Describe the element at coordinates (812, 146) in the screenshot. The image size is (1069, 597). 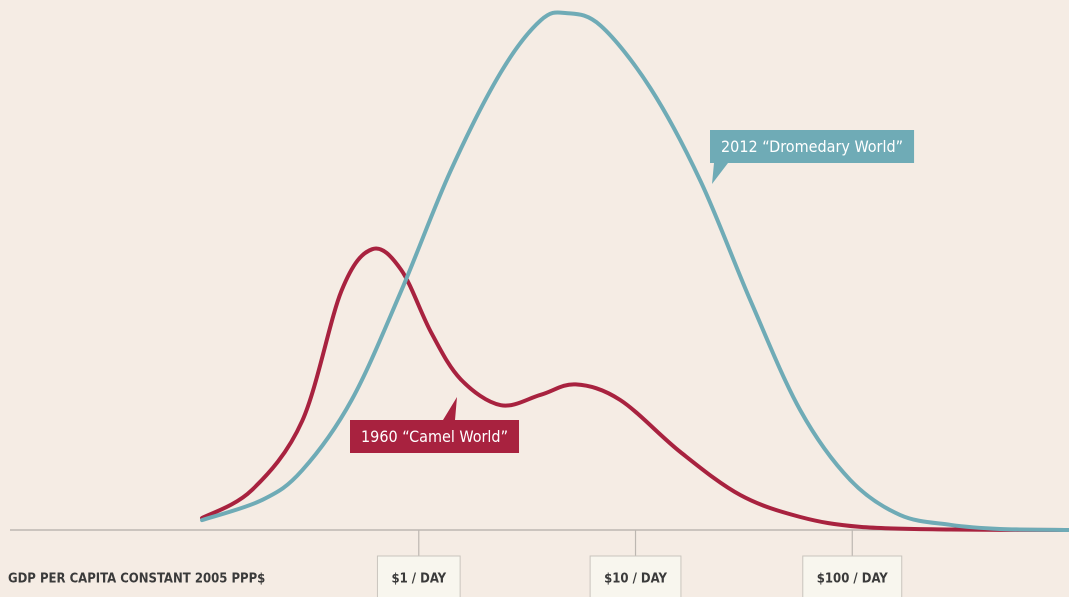
I see `series-label: 2012 “Dromedary World”` at that location.